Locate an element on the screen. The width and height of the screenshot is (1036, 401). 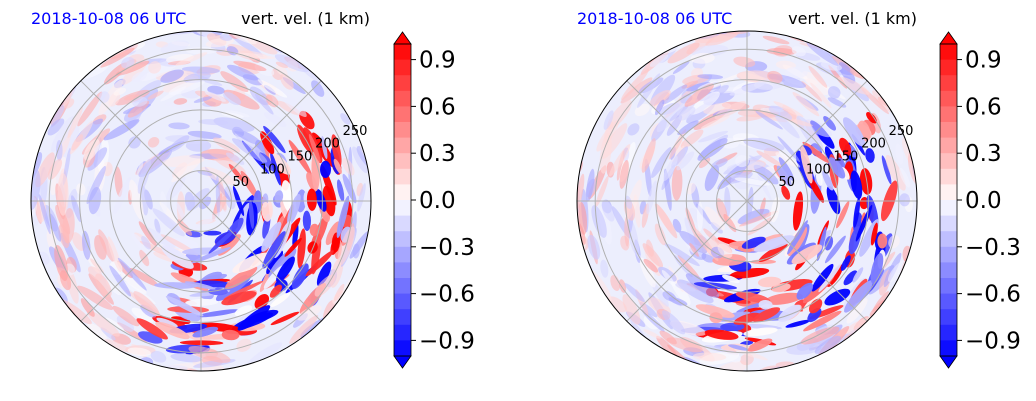
radial-tick-label: 200 is located at coordinates (327, 144).